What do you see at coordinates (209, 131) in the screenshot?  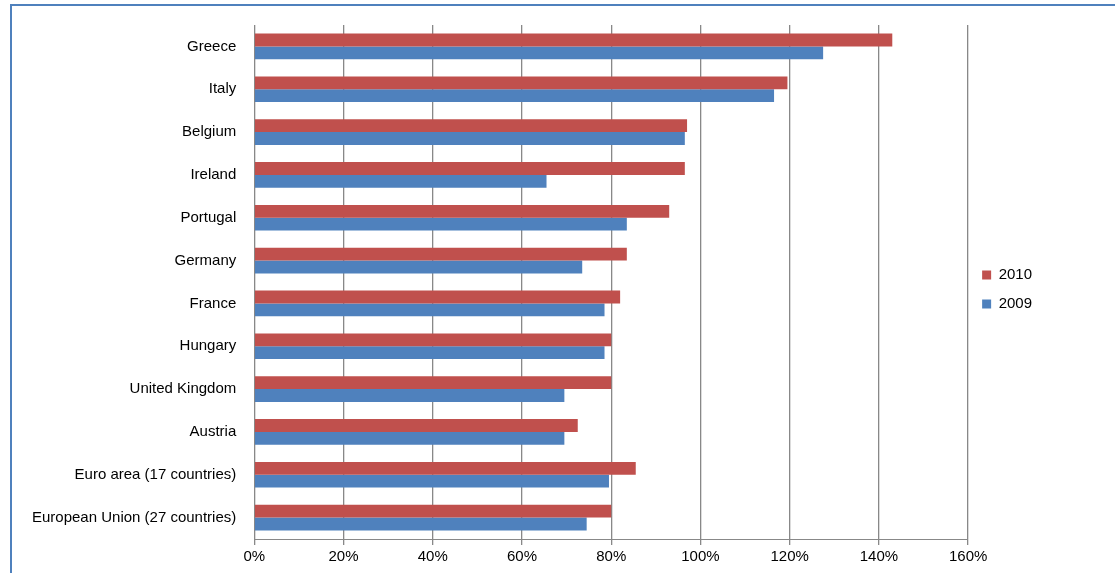 I see `y-tick-label: Belgium` at bounding box center [209, 131].